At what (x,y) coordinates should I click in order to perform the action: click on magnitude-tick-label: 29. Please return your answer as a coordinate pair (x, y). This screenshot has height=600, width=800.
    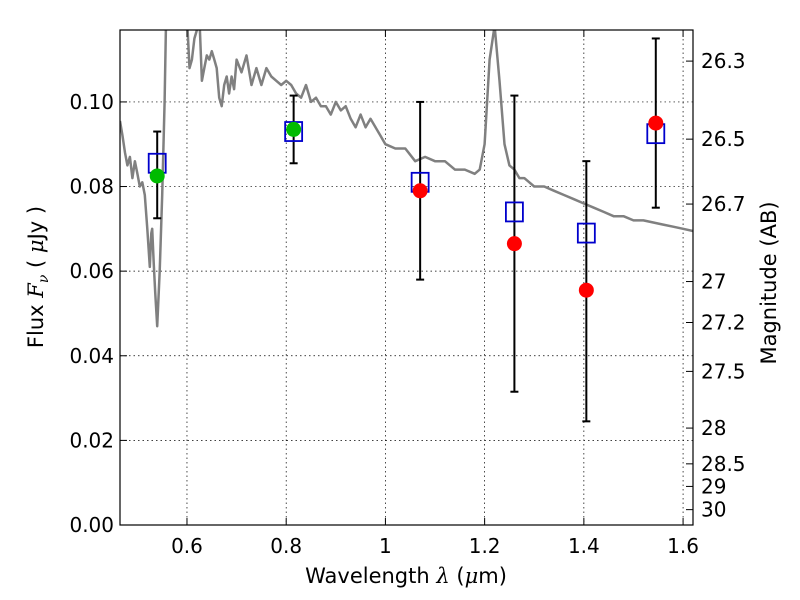
    Looking at the image, I should click on (713, 486).